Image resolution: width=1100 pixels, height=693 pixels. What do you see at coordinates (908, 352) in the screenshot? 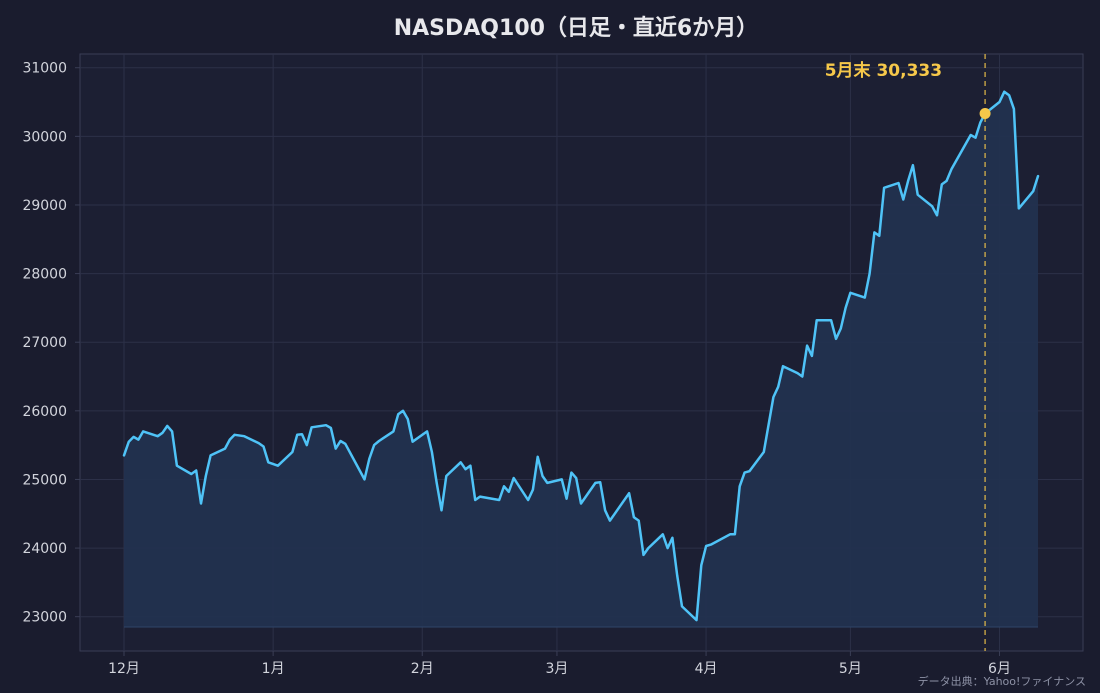
I see `annotation-layer: 5月末 30,333` at bounding box center [908, 352].